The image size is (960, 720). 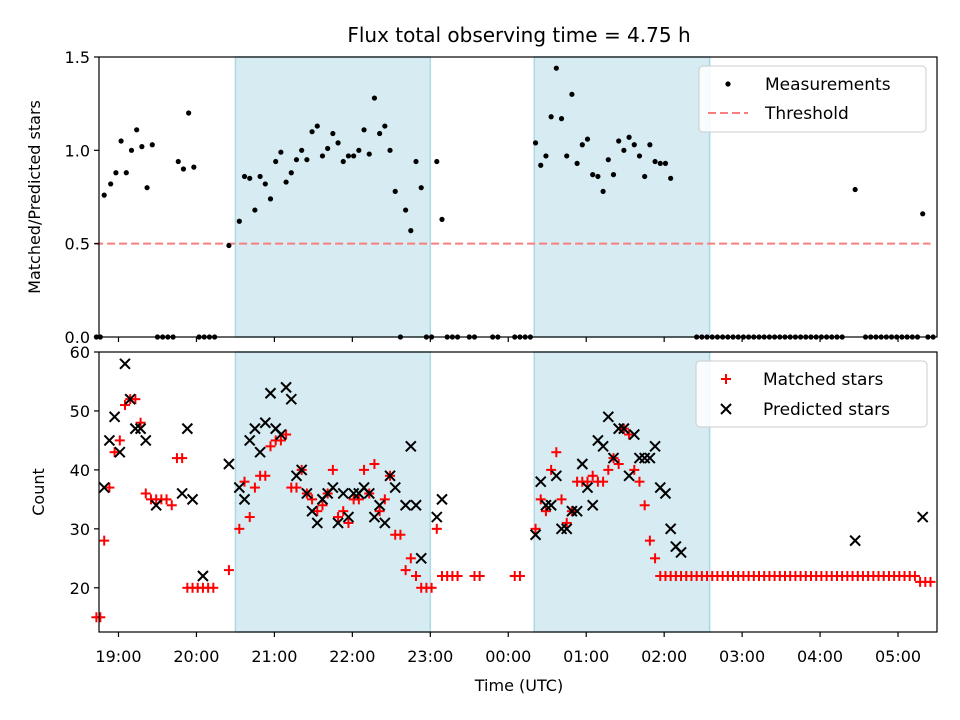 I want to click on x-tick-label: 23:00, so click(x=430, y=656).